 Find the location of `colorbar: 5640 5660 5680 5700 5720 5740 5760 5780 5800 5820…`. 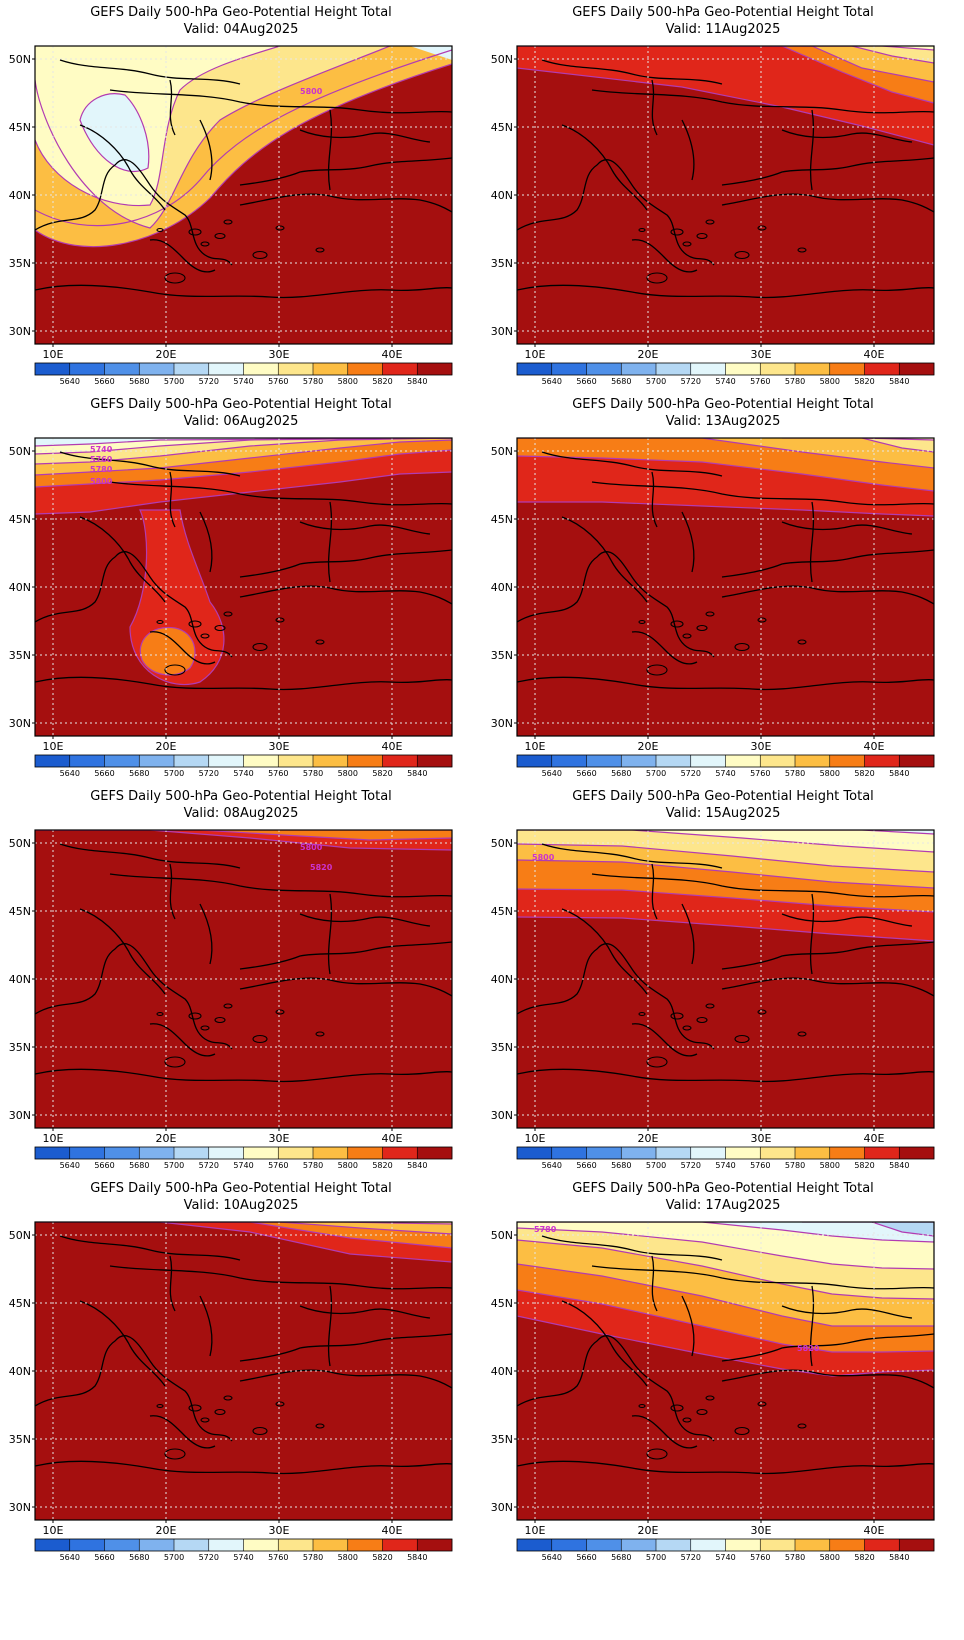

colorbar: 5640 5660 5680 5700 5720 5740 5760 5780 5800 5820… is located at coordinates (725, 1550).